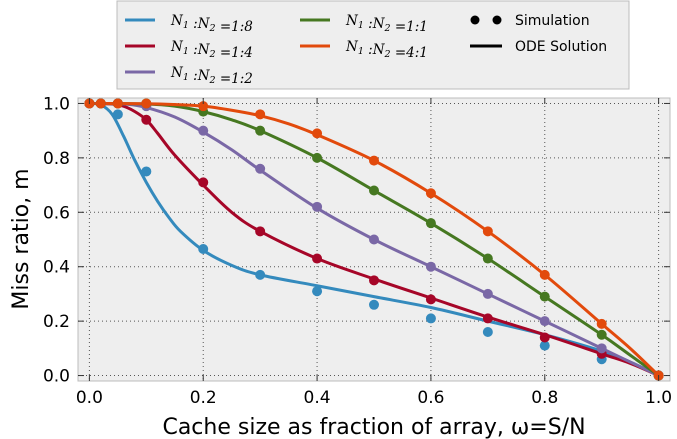 The width and height of the screenshot is (677, 439). Describe the element at coordinates (21, 238) in the screenshot. I see `y-axis-label: Miss ratio, m` at that location.